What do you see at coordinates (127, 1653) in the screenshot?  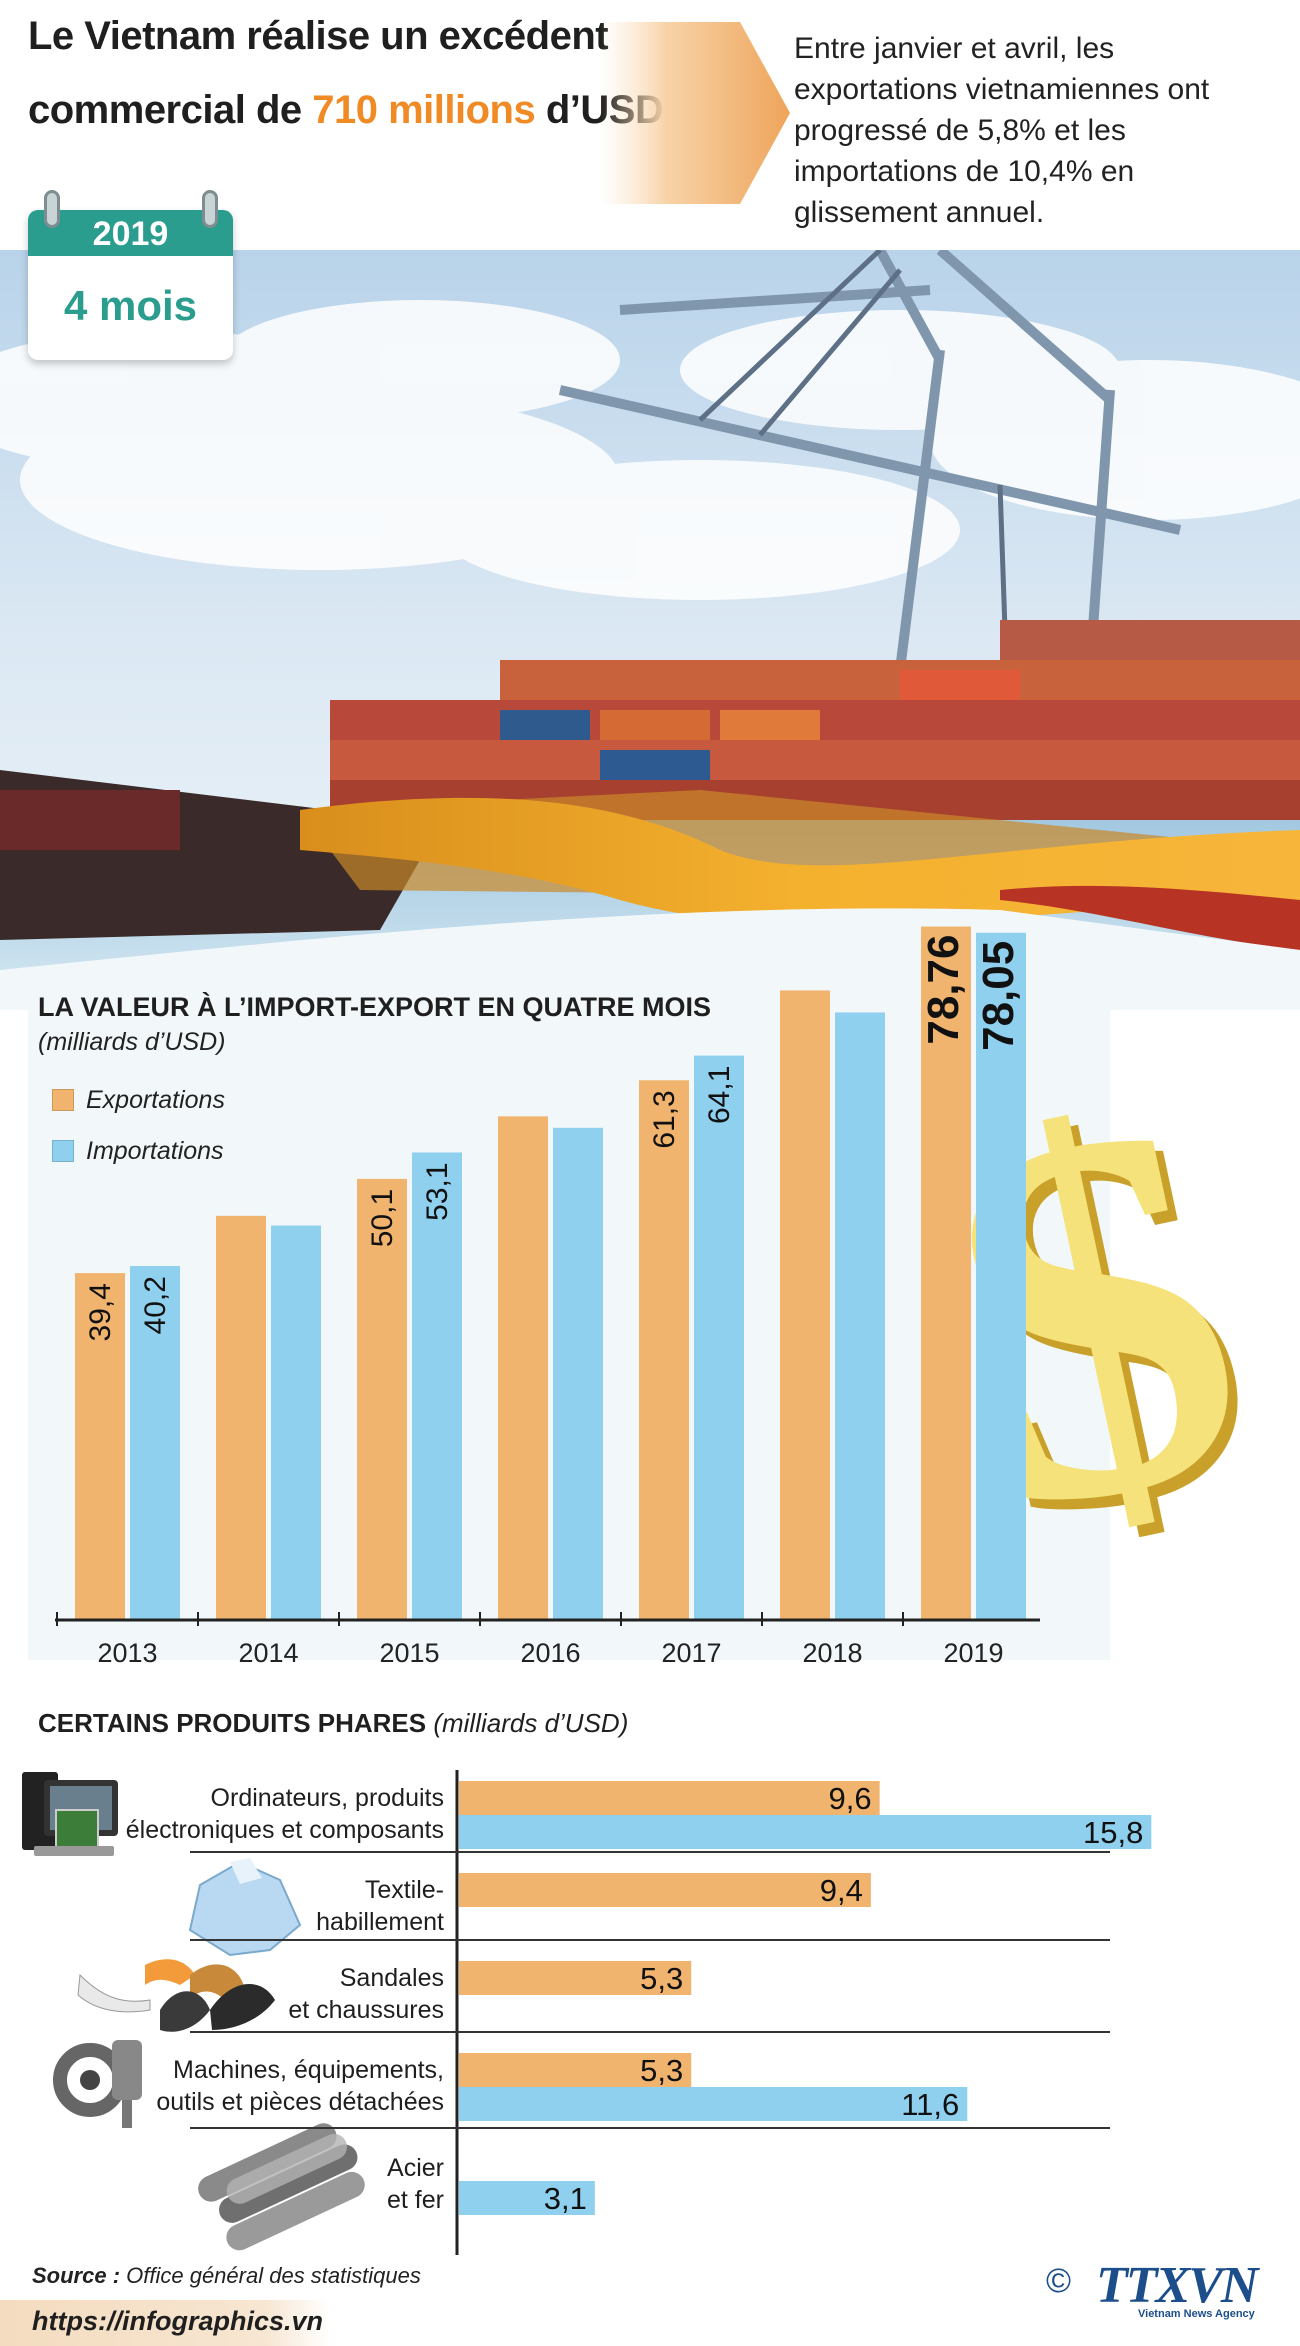 I see `tick-label-2013: 2013` at bounding box center [127, 1653].